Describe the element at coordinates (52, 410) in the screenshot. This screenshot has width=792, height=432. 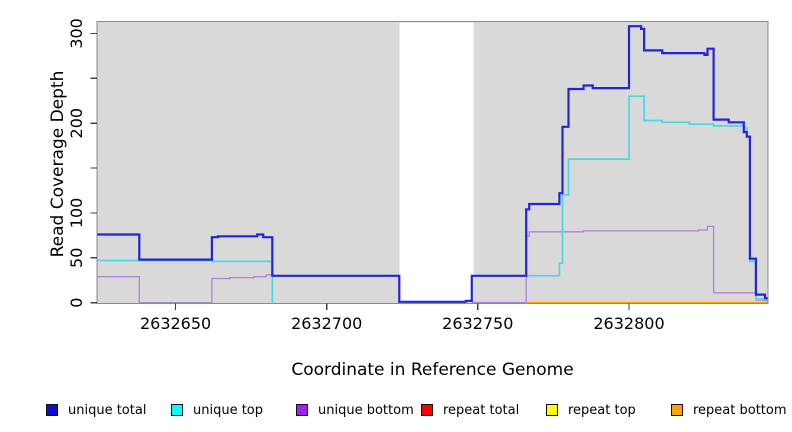
I see `legend-swatch-unique-total` at that location.